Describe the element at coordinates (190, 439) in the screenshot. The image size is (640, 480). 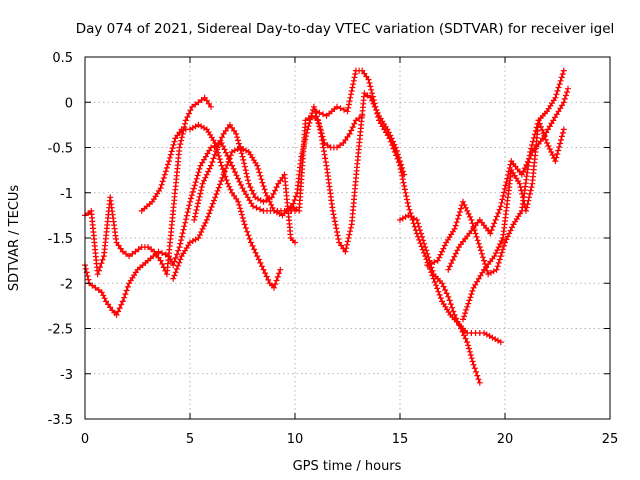
I see `x-tick-label: 5` at that location.